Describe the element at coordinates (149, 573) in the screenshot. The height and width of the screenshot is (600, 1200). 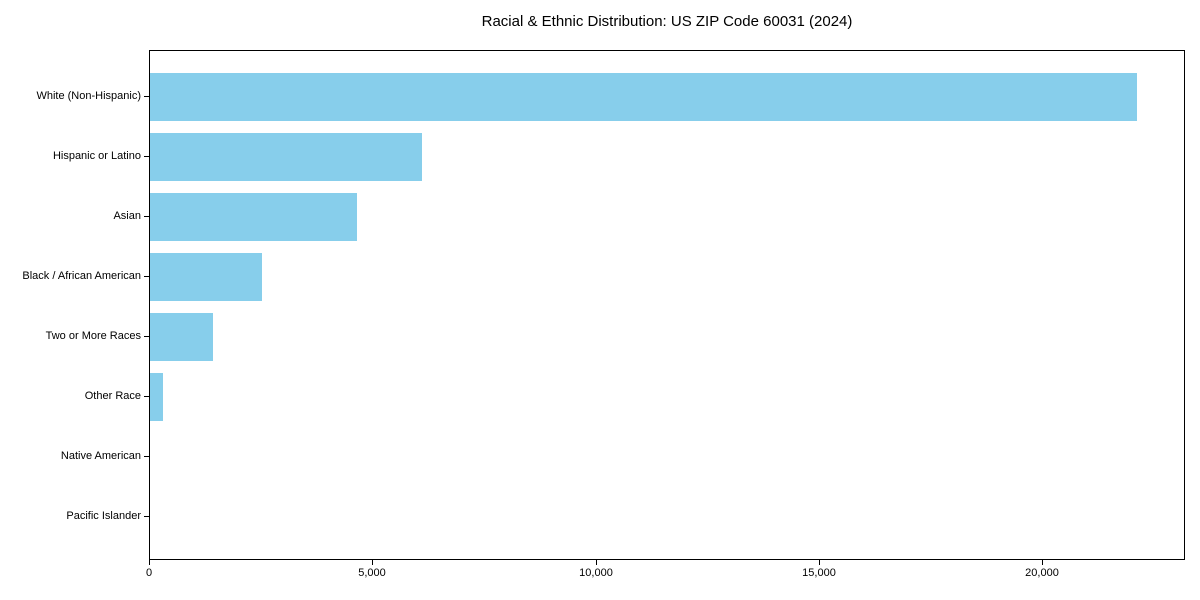
I see `x-tick-label: 0` at that location.